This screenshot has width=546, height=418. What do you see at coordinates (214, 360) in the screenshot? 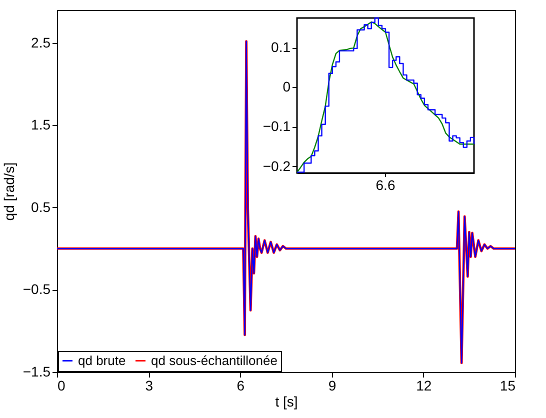
I see `legend-label: qd sous-échantillonée` at bounding box center [214, 360].